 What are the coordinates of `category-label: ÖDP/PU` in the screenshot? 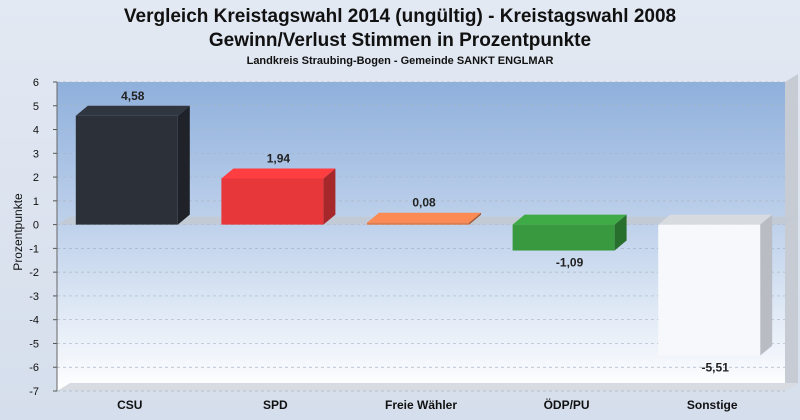 It's located at (567, 404).